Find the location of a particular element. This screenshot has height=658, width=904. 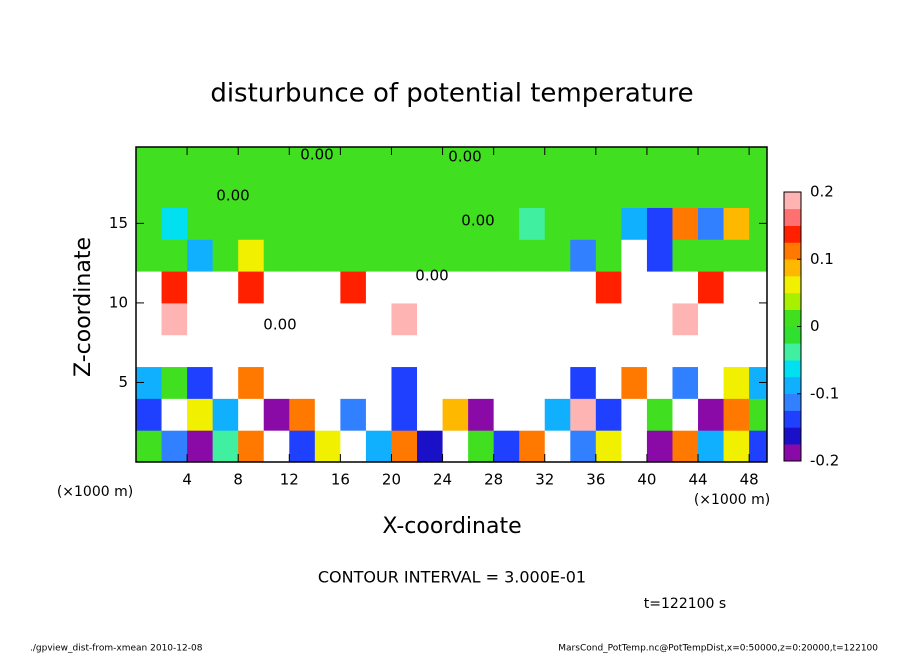

y-tick-label: 10 is located at coordinates (118, 302).